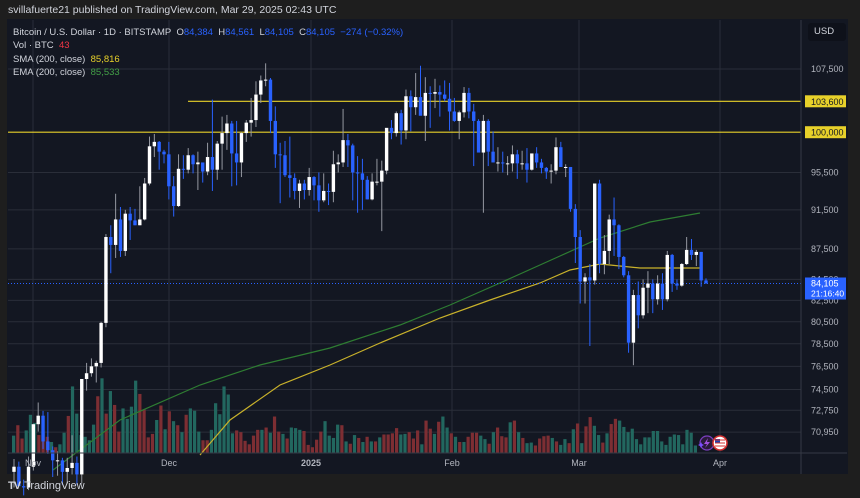 This screenshot has width=860, height=498. I want to click on sparkle-icon, so click(701, 445).